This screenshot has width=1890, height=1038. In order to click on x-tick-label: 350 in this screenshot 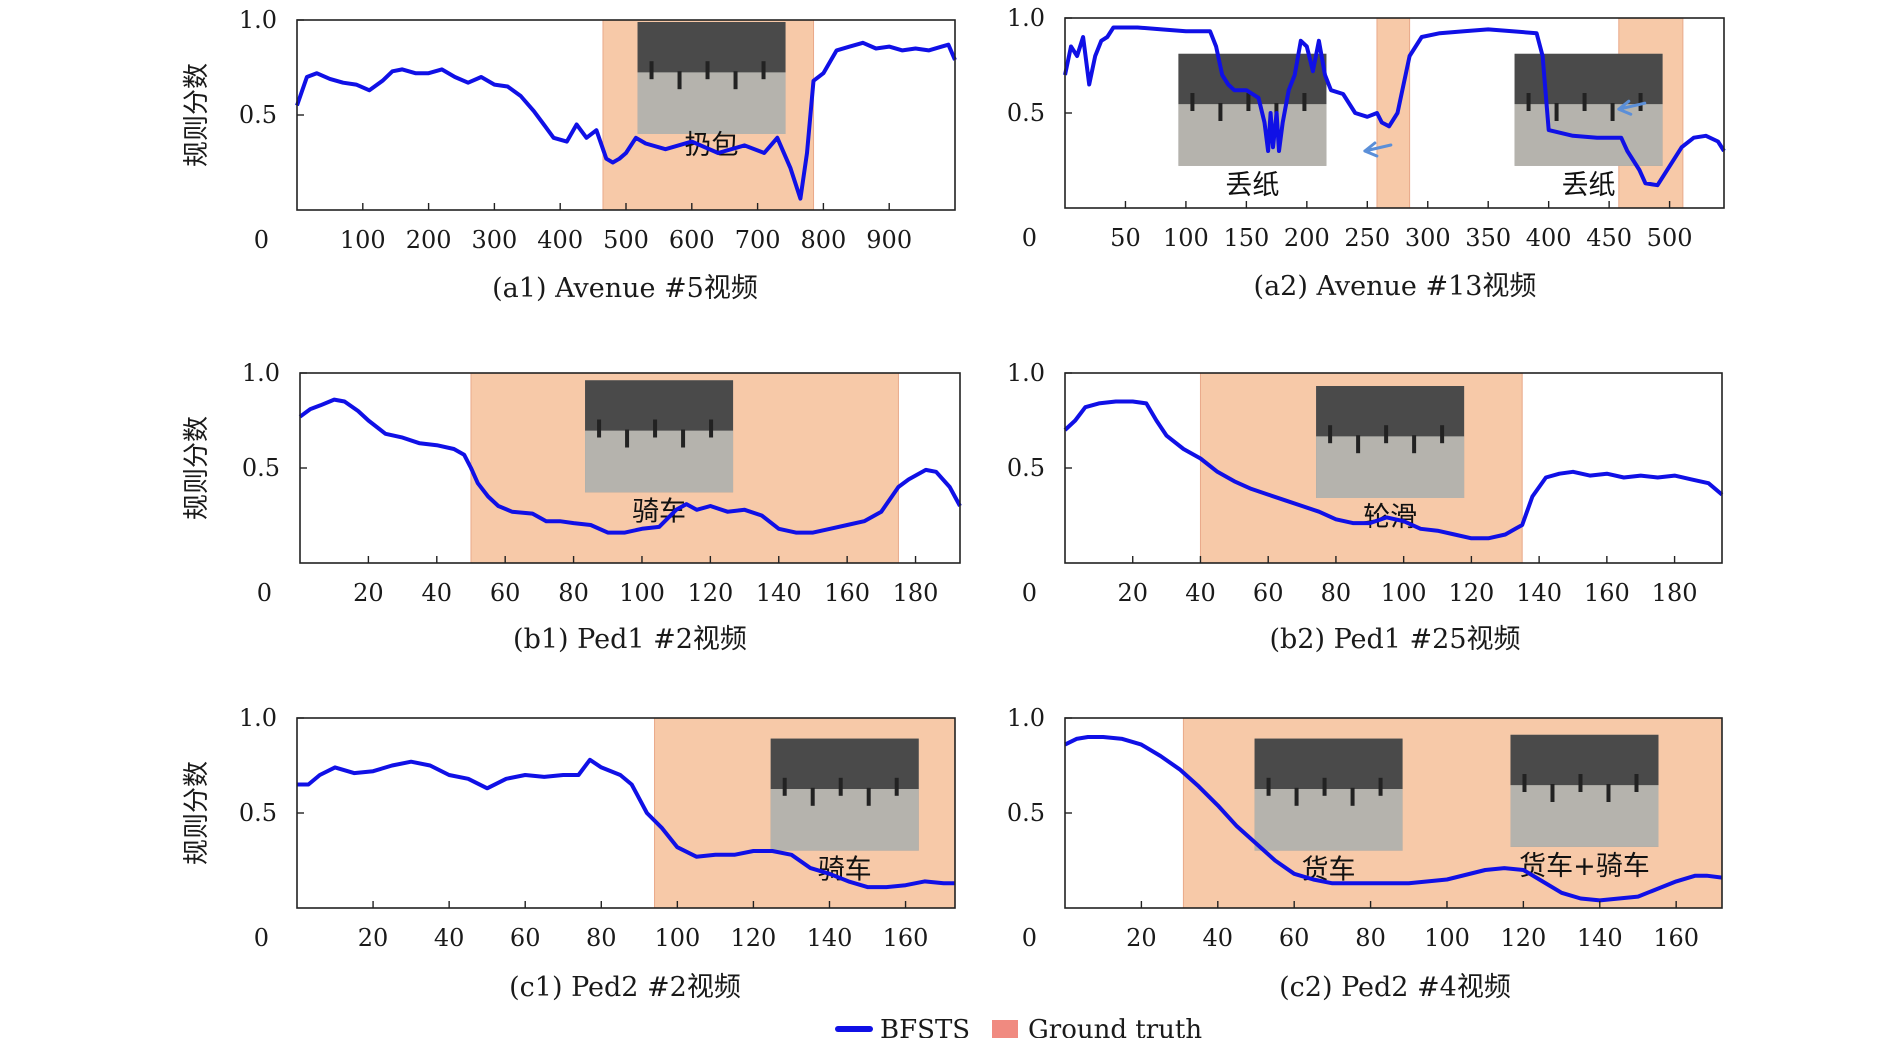, I will do `click(1488, 238)`.